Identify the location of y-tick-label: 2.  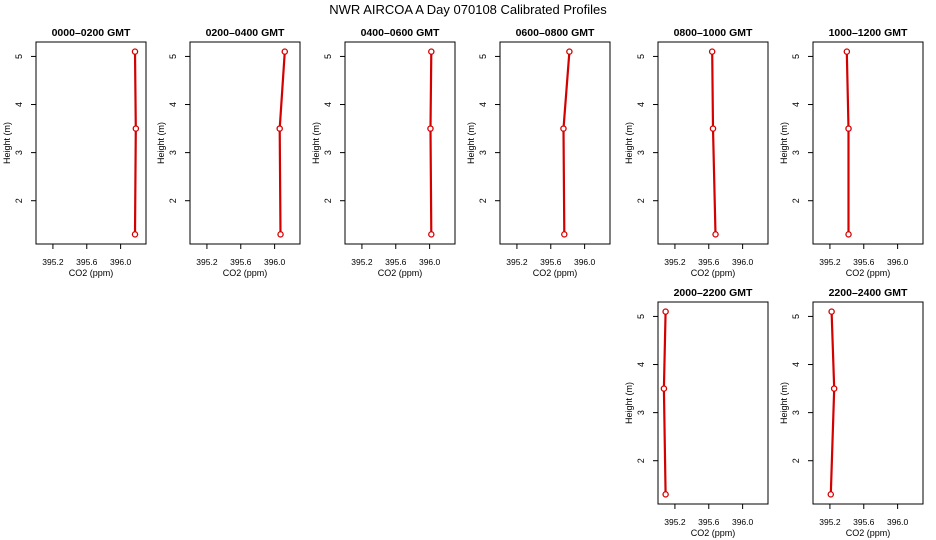
(19, 200).